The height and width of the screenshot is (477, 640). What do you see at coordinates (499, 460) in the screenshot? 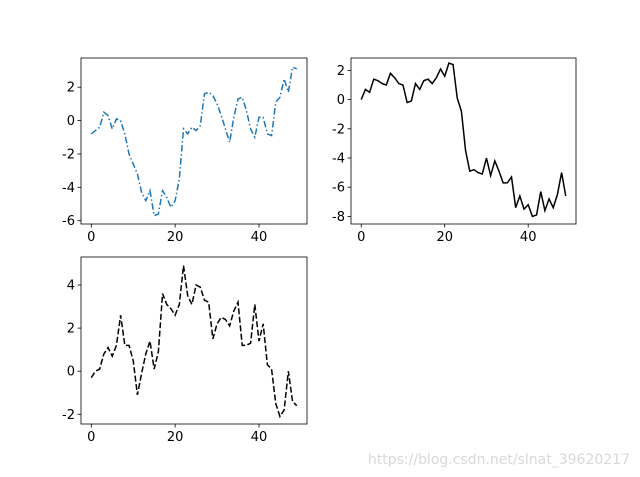
I see `watermark: https://blog.csdn.net/slnat_39620217` at bounding box center [499, 460].